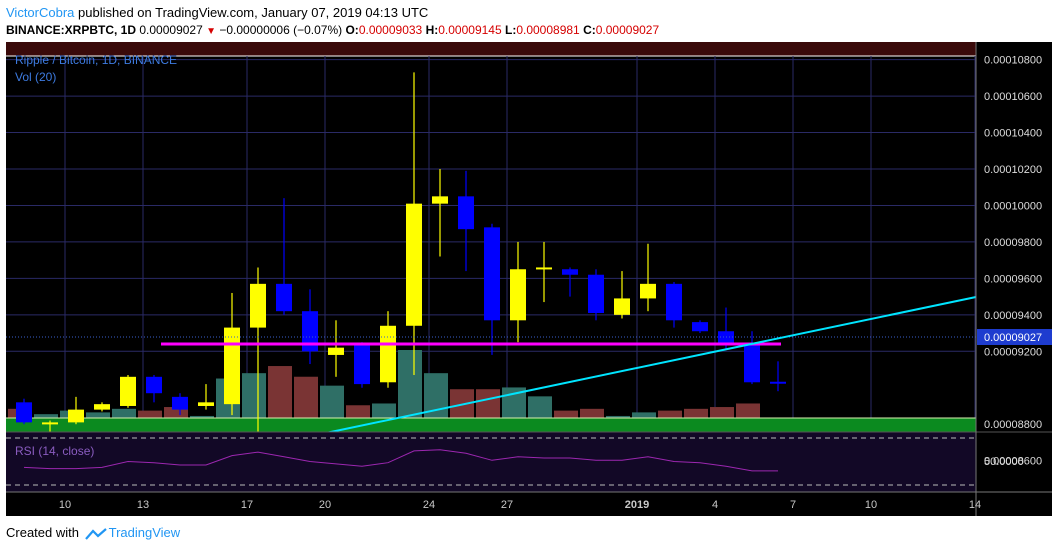 Image resolution: width=1059 pixels, height=551 pixels. What do you see at coordinates (247, 505) in the screenshot?
I see `time-tick-label: 17` at bounding box center [247, 505].